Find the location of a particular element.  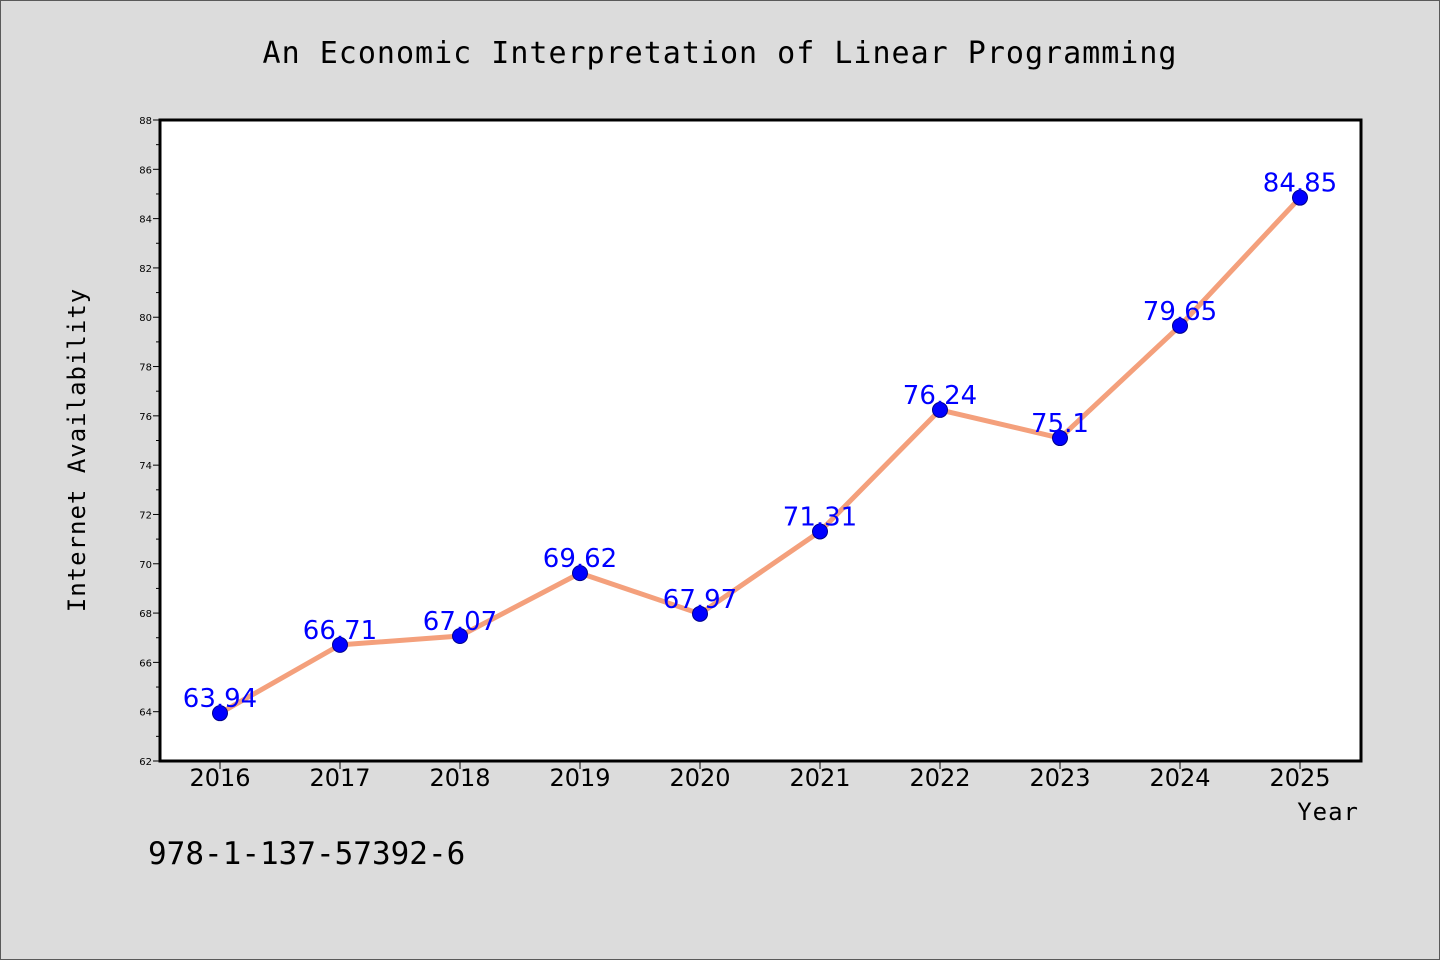

data-label: 71.31 is located at coordinates (820, 517).